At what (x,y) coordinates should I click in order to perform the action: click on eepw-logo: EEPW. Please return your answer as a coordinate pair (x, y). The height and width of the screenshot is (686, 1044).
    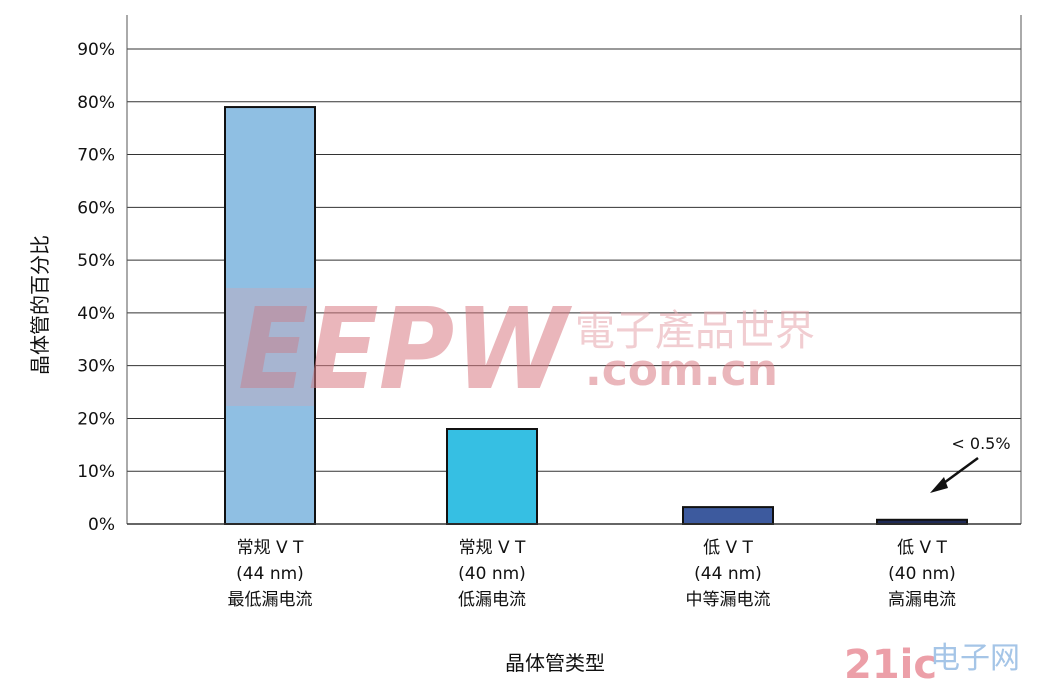
    Looking at the image, I should click on (405, 350).